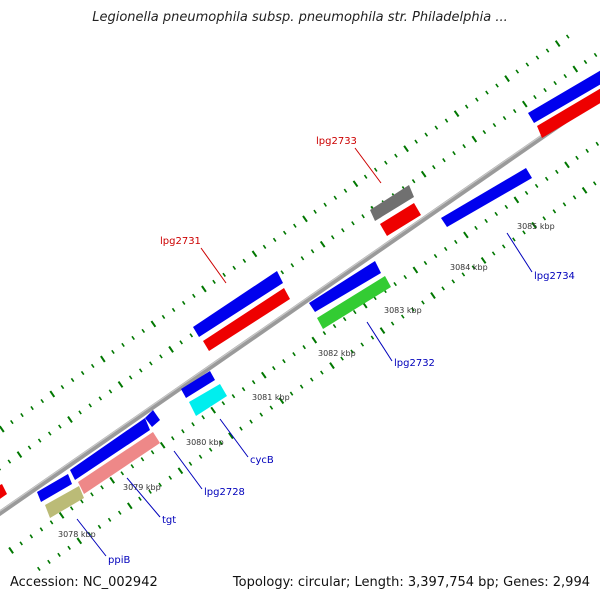 The image size is (600, 600). Describe the element at coordinates (224, 492) in the screenshot. I see `gene-label: lpg2728` at that location.